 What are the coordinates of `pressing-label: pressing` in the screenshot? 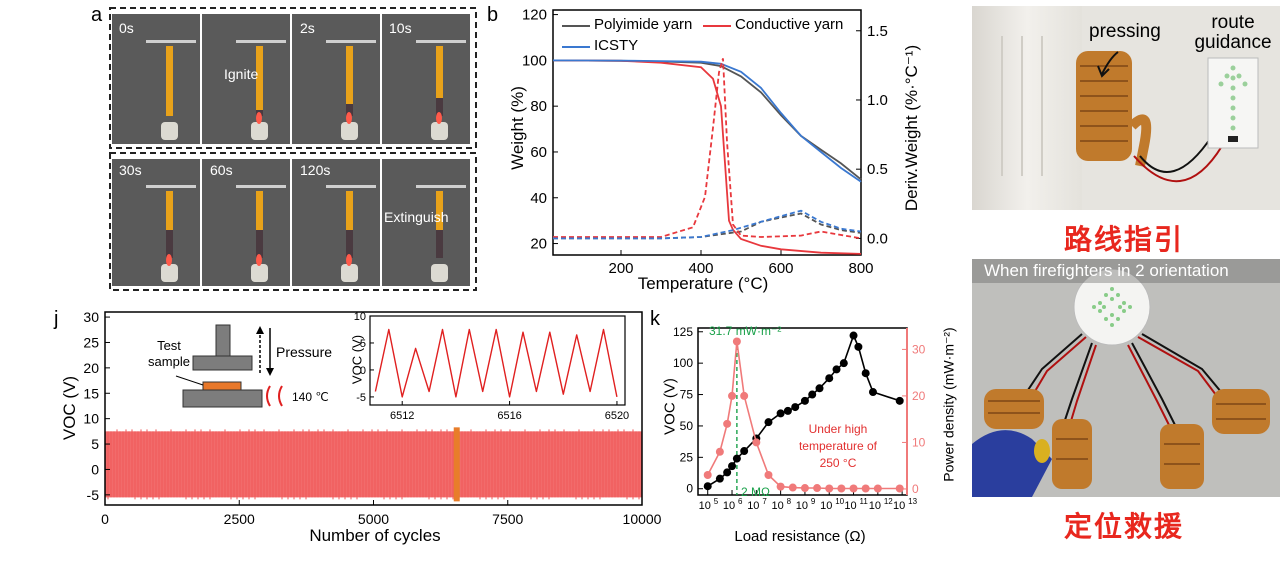 It's located at (1125, 31).